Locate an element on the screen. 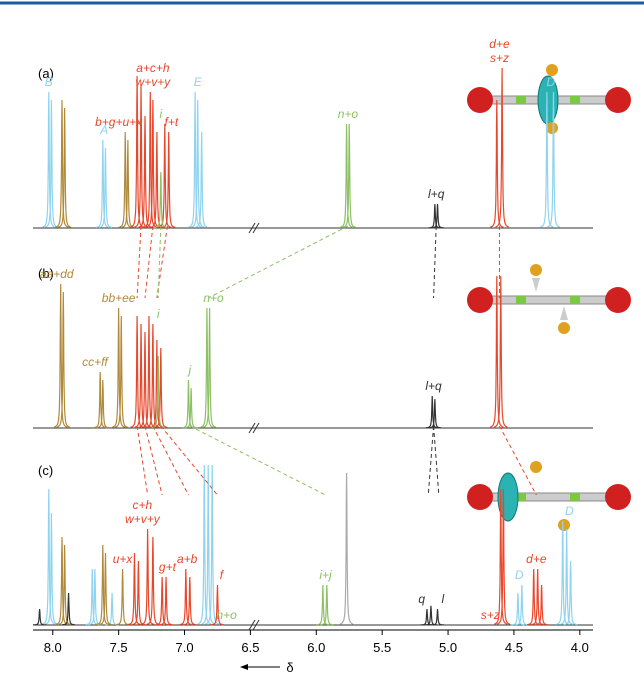 The width and height of the screenshot is (644, 683). peak-annotation: i+j is located at coordinates (325, 575).